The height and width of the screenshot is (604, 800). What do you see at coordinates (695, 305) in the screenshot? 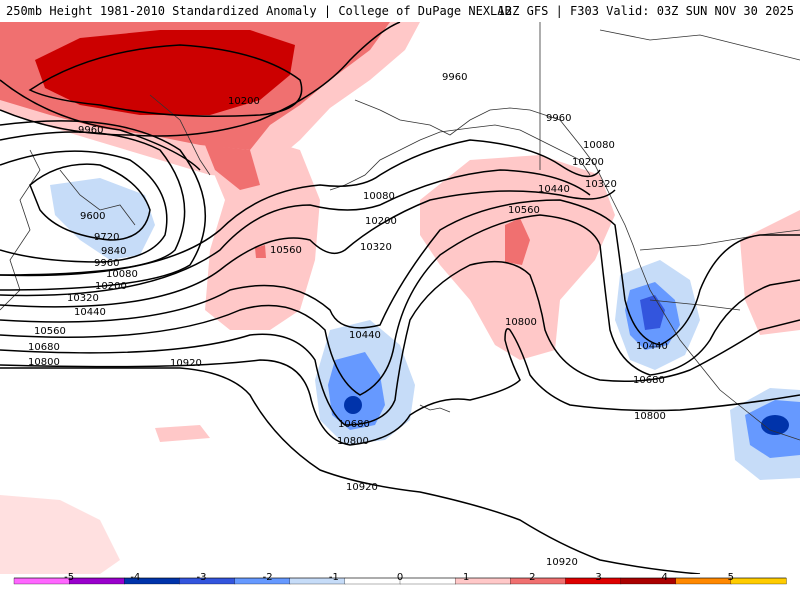
I see `border-us-mexico` at bounding box center [695, 305].